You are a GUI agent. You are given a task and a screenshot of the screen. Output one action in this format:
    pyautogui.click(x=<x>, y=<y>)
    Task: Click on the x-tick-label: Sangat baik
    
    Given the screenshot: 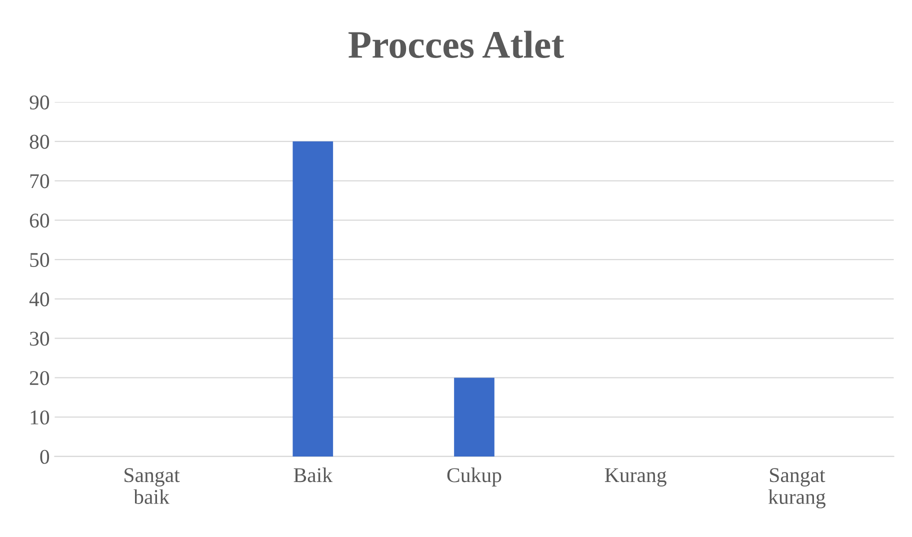 What is the action you would take?
    pyautogui.click(x=152, y=486)
    